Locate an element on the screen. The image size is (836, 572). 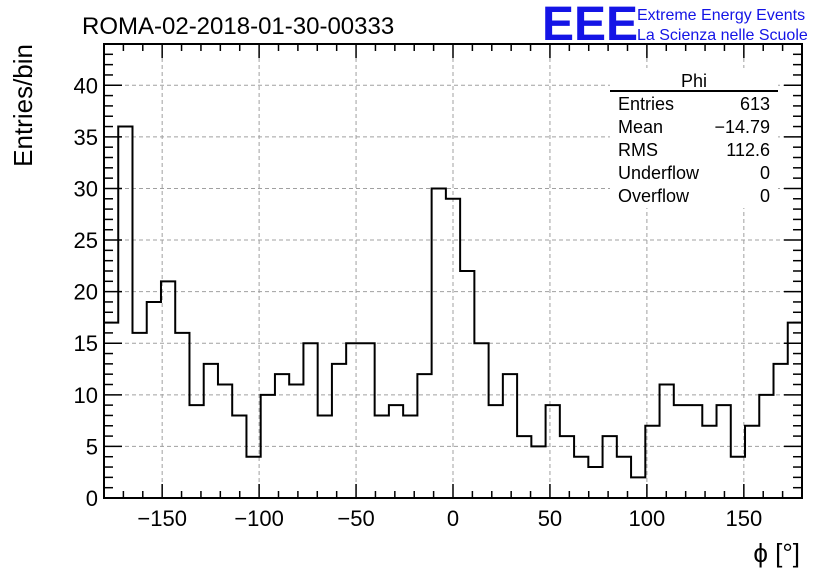
x-tick-label: −150 is located at coordinates (162, 518).